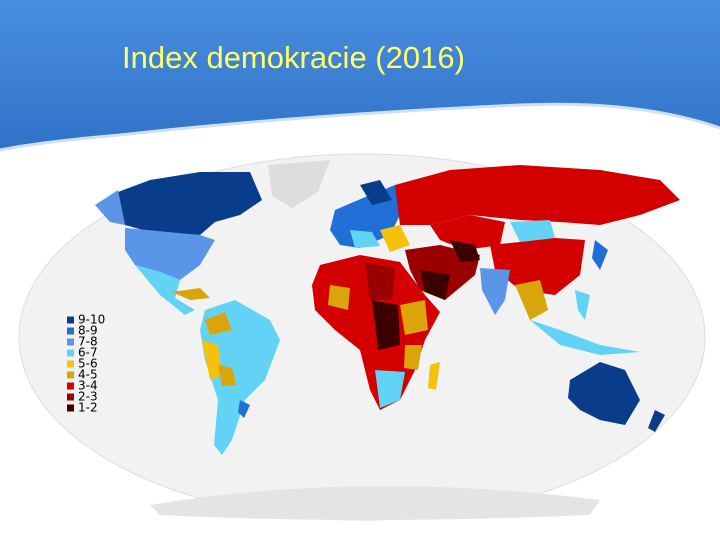 The width and height of the screenshot is (720, 540). I want to click on legend-label: 7-8, so click(88, 342).